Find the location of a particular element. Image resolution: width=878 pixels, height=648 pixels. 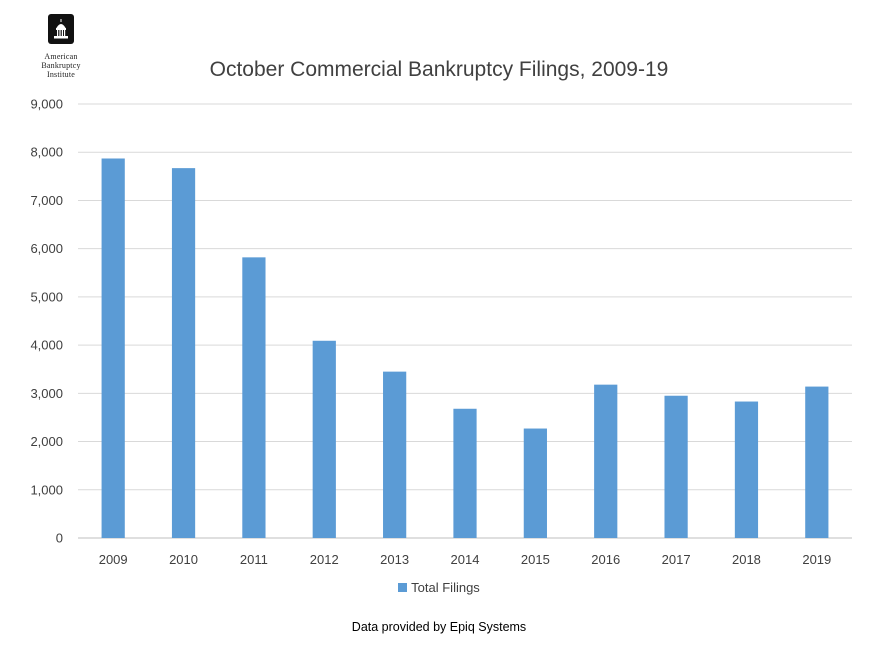

logo-text-line-3: Institute is located at coordinates (61, 74).